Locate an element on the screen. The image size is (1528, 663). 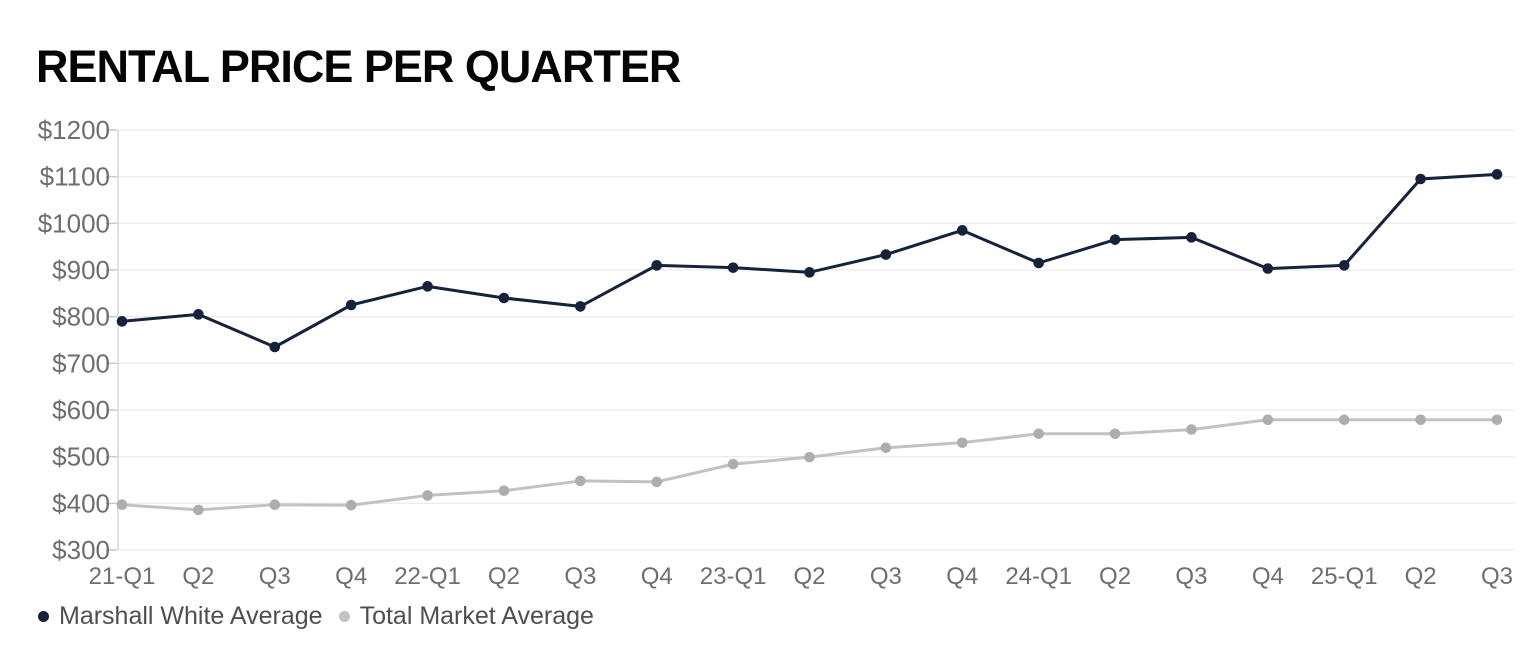
y-axis-label: $400 is located at coordinates (81, 503).